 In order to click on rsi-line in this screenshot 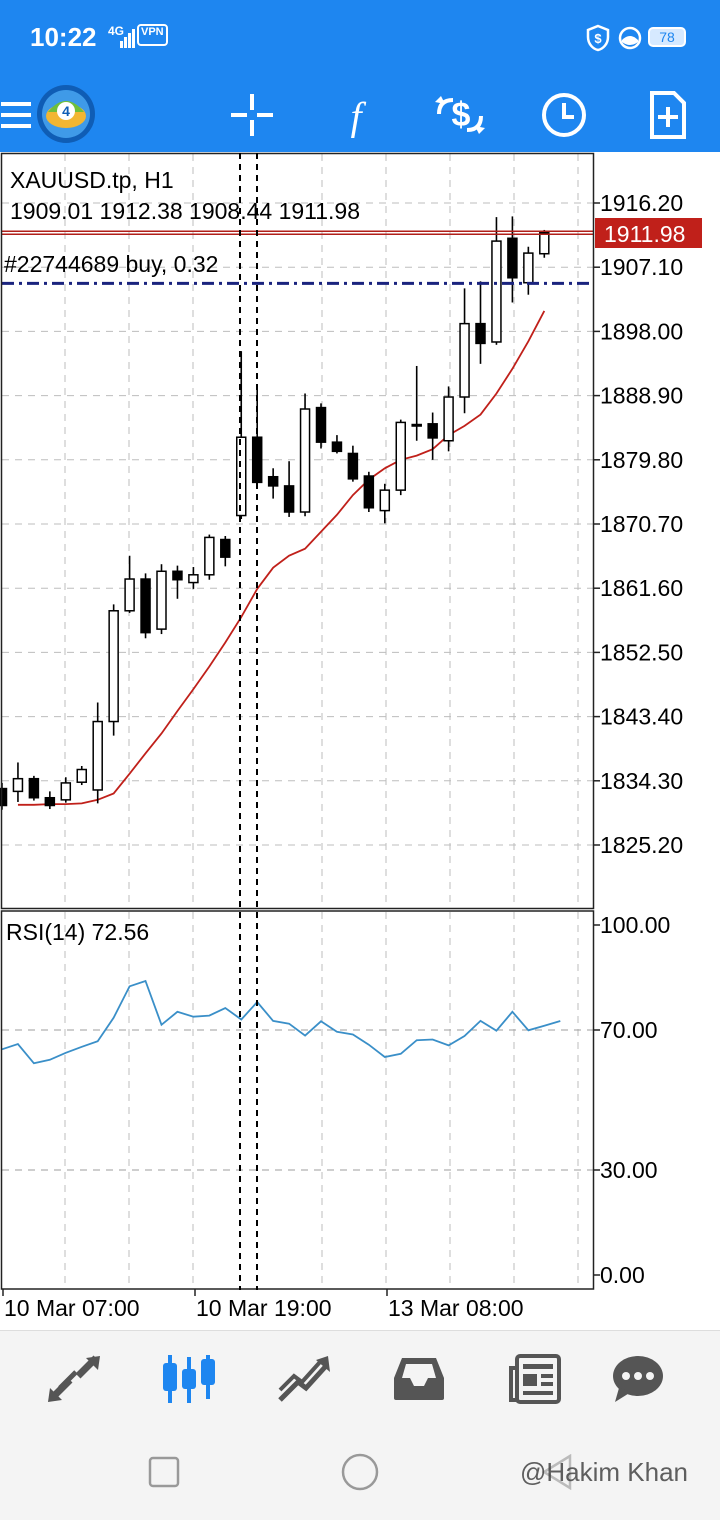, I will do `click(281, 1022)`.